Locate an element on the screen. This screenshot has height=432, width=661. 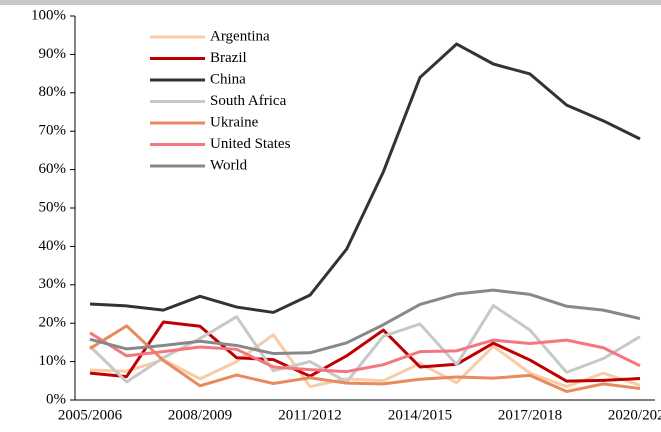
x-tick-label: 2011/2012 is located at coordinates (310, 415).